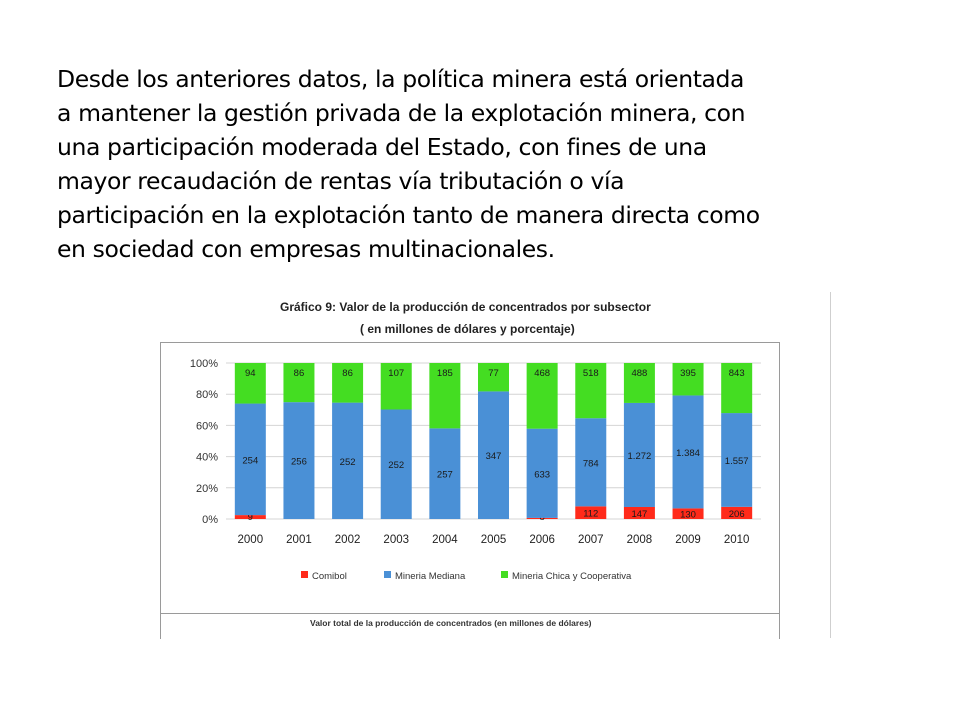 The width and height of the screenshot is (960, 720). What do you see at coordinates (396, 540) in the screenshot?
I see `x-tick-label: 2003` at bounding box center [396, 540].